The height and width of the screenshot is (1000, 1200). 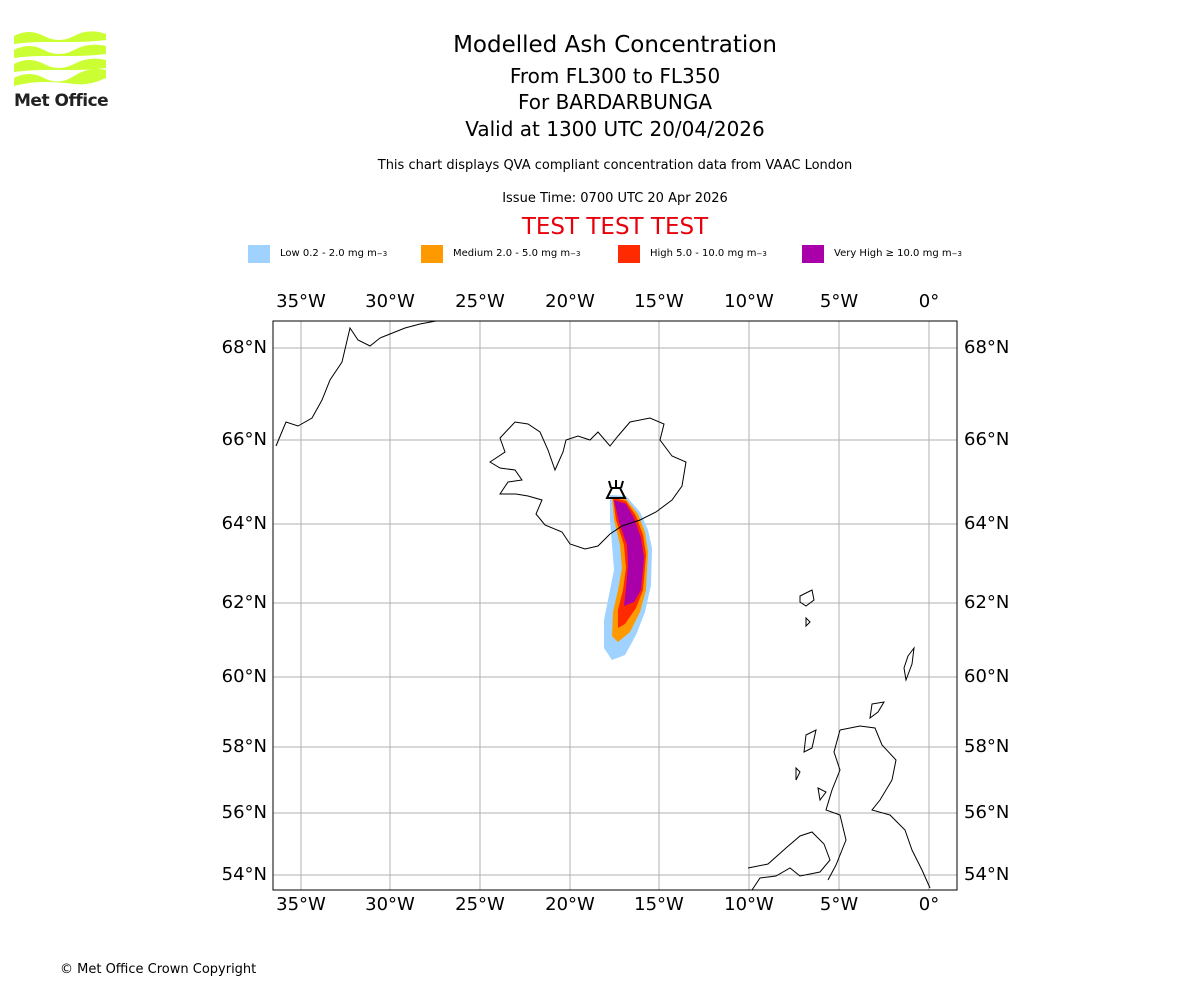 What do you see at coordinates (158, 969) in the screenshot?
I see `copyright: © Met Office Crown Copyright` at bounding box center [158, 969].